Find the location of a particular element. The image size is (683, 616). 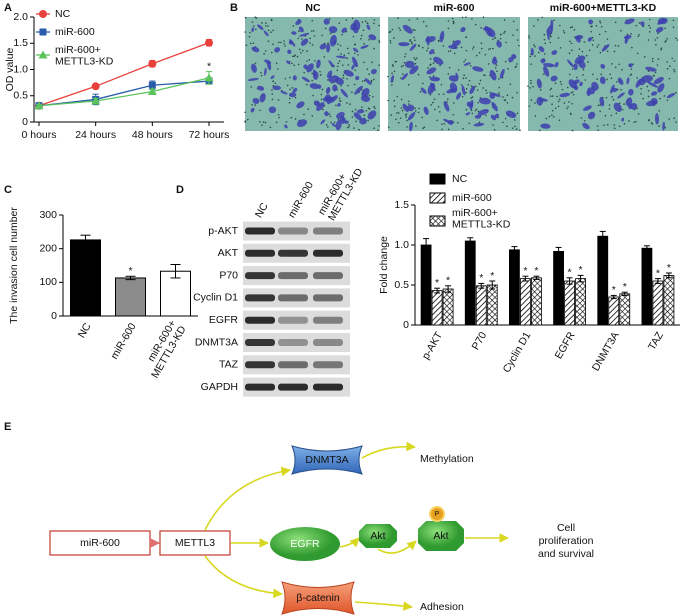

node-shape is located at coordinates (327, 460).